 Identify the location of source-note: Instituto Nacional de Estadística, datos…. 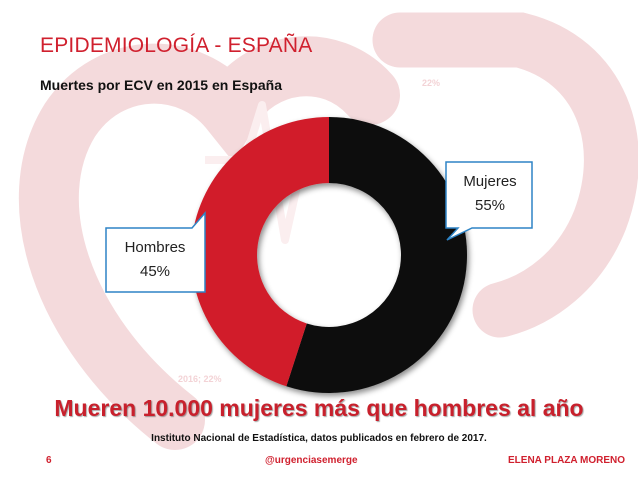
(319, 438).